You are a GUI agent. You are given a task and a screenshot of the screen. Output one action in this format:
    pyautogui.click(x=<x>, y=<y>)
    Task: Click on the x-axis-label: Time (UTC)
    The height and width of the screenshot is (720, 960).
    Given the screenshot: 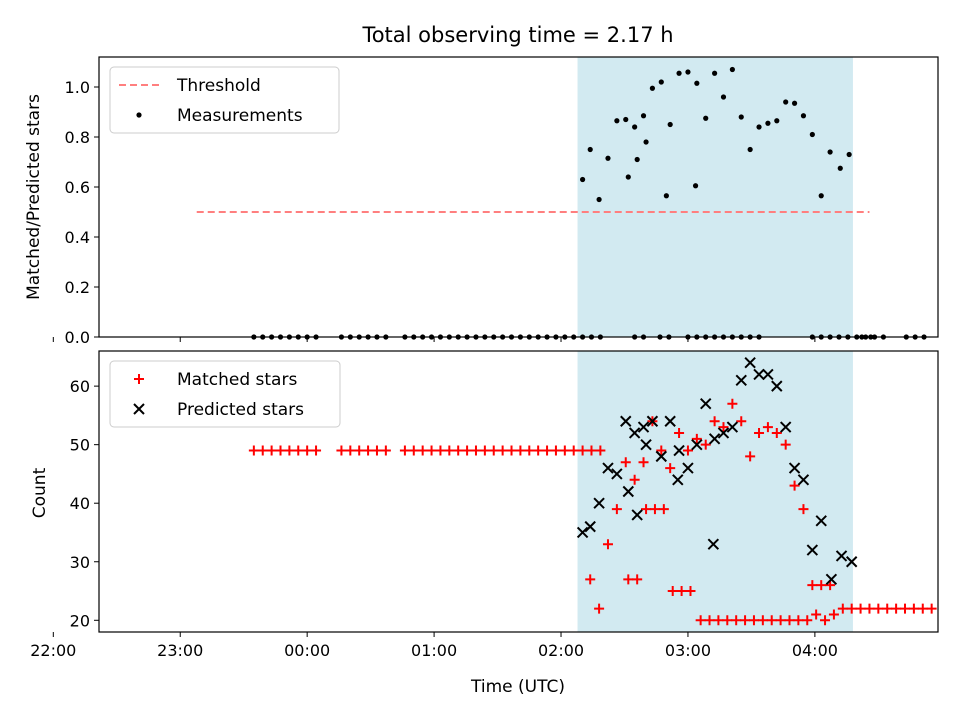 What is the action you would take?
    pyautogui.click(x=517, y=687)
    